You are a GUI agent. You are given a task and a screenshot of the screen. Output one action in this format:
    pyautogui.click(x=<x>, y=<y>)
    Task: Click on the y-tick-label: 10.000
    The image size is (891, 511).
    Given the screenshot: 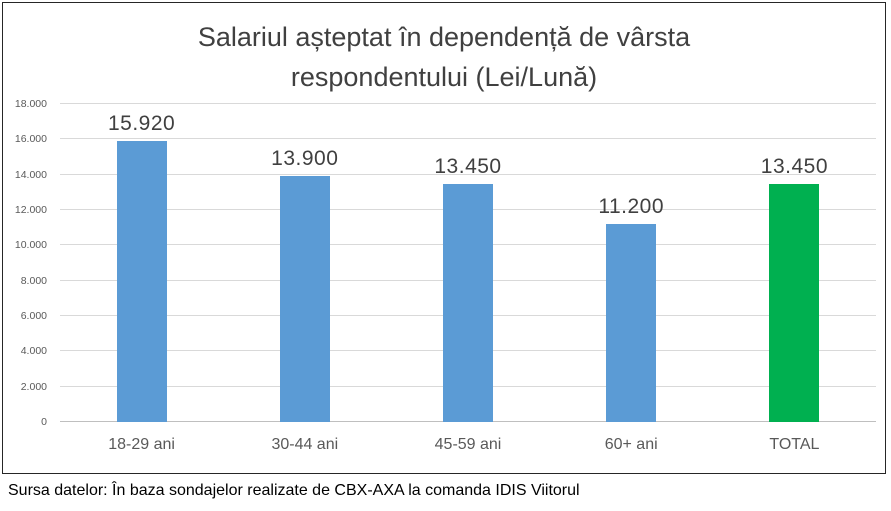 What is the action you would take?
    pyautogui.click(x=30, y=245)
    